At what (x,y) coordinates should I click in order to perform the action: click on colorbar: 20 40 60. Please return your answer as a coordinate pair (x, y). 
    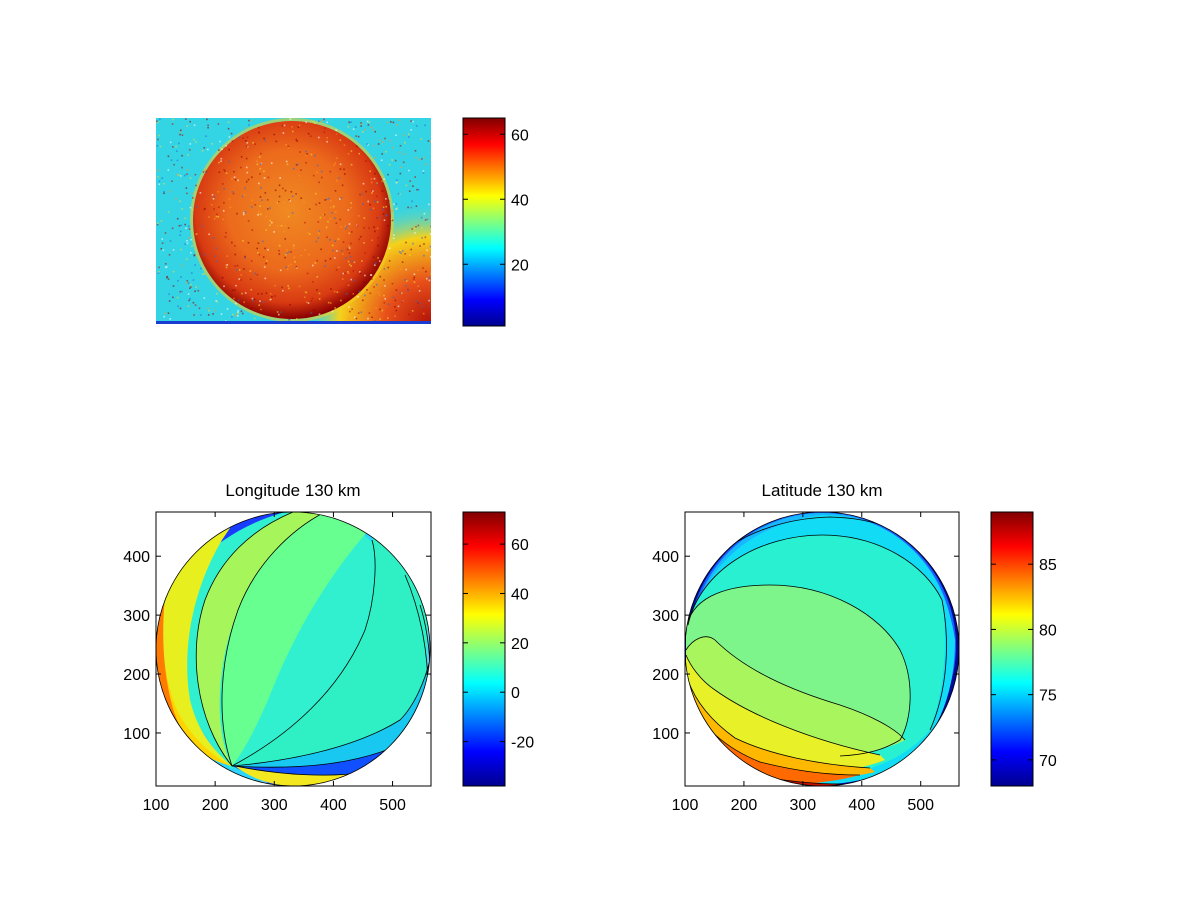
    Looking at the image, I should click on (495, 222).